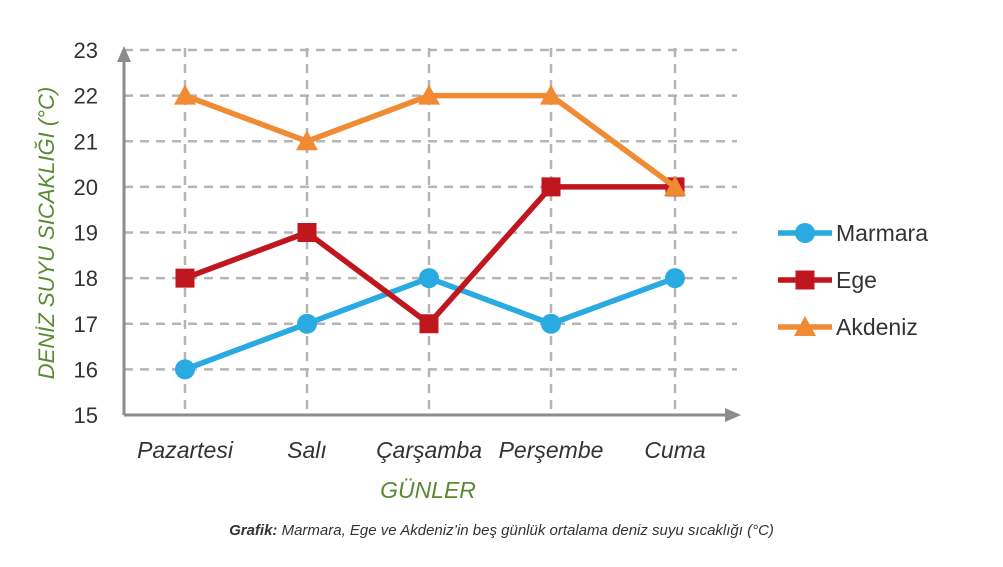 This screenshot has height=567, width=1003. I want to click on x-tick-label: Perşembe, so click(551, 450).